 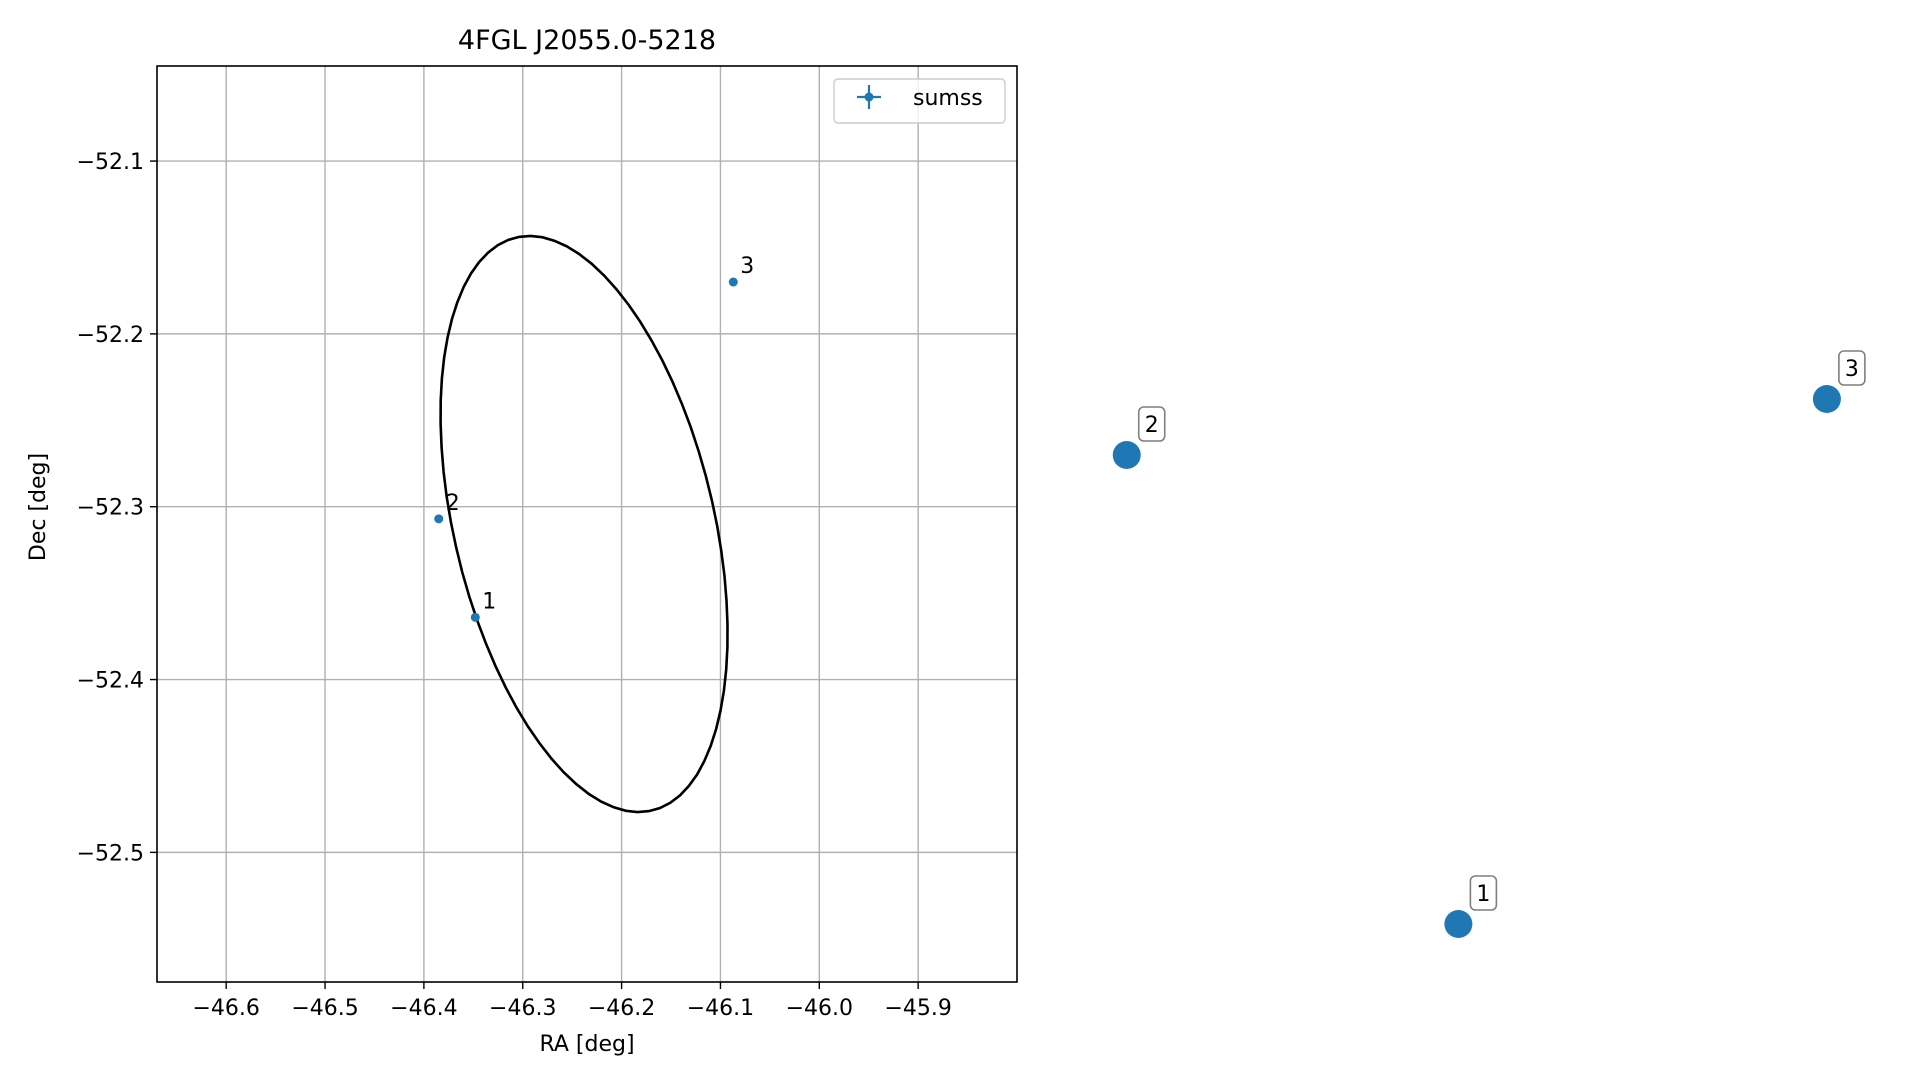 I want to click on y-axis-label: Dec [deg], so click(x=38, y=507).